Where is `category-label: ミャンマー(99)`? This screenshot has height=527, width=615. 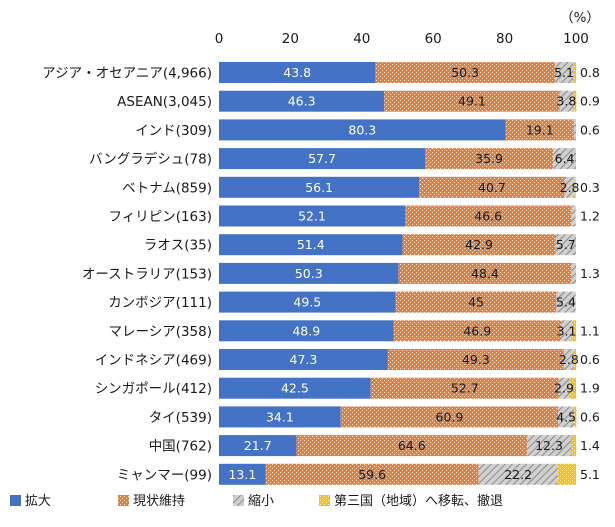
category-label: ミャンマー(99) is located at coordinates (164, 475).